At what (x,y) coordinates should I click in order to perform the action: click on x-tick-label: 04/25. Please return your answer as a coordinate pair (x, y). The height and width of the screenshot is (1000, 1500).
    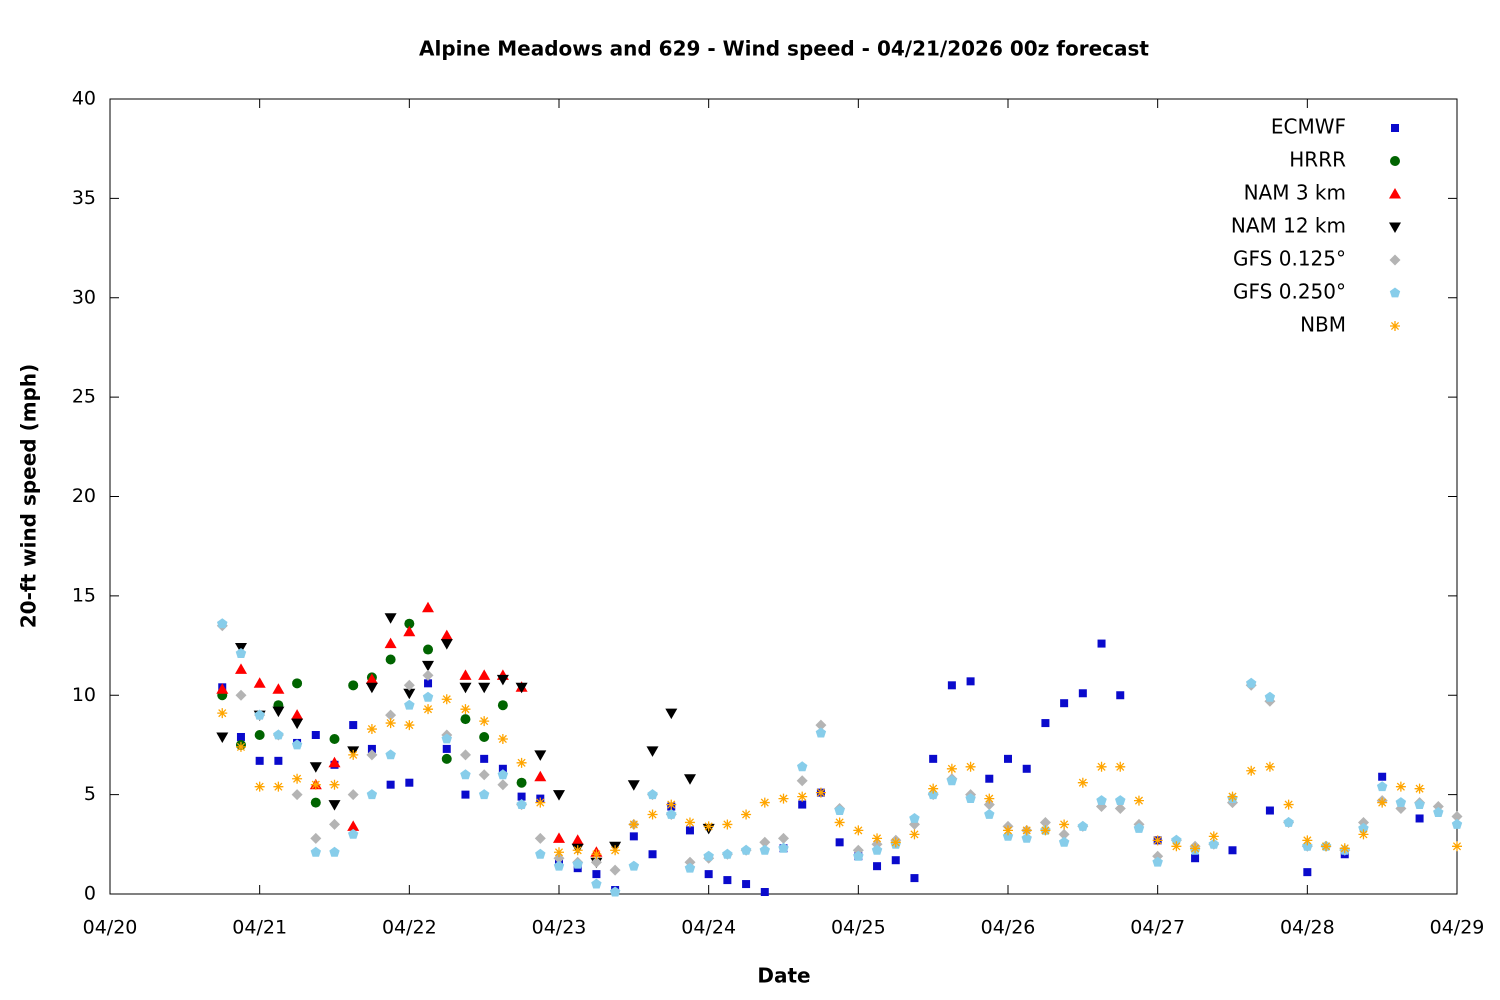
    Looking at the image, I should click on (858, 928).